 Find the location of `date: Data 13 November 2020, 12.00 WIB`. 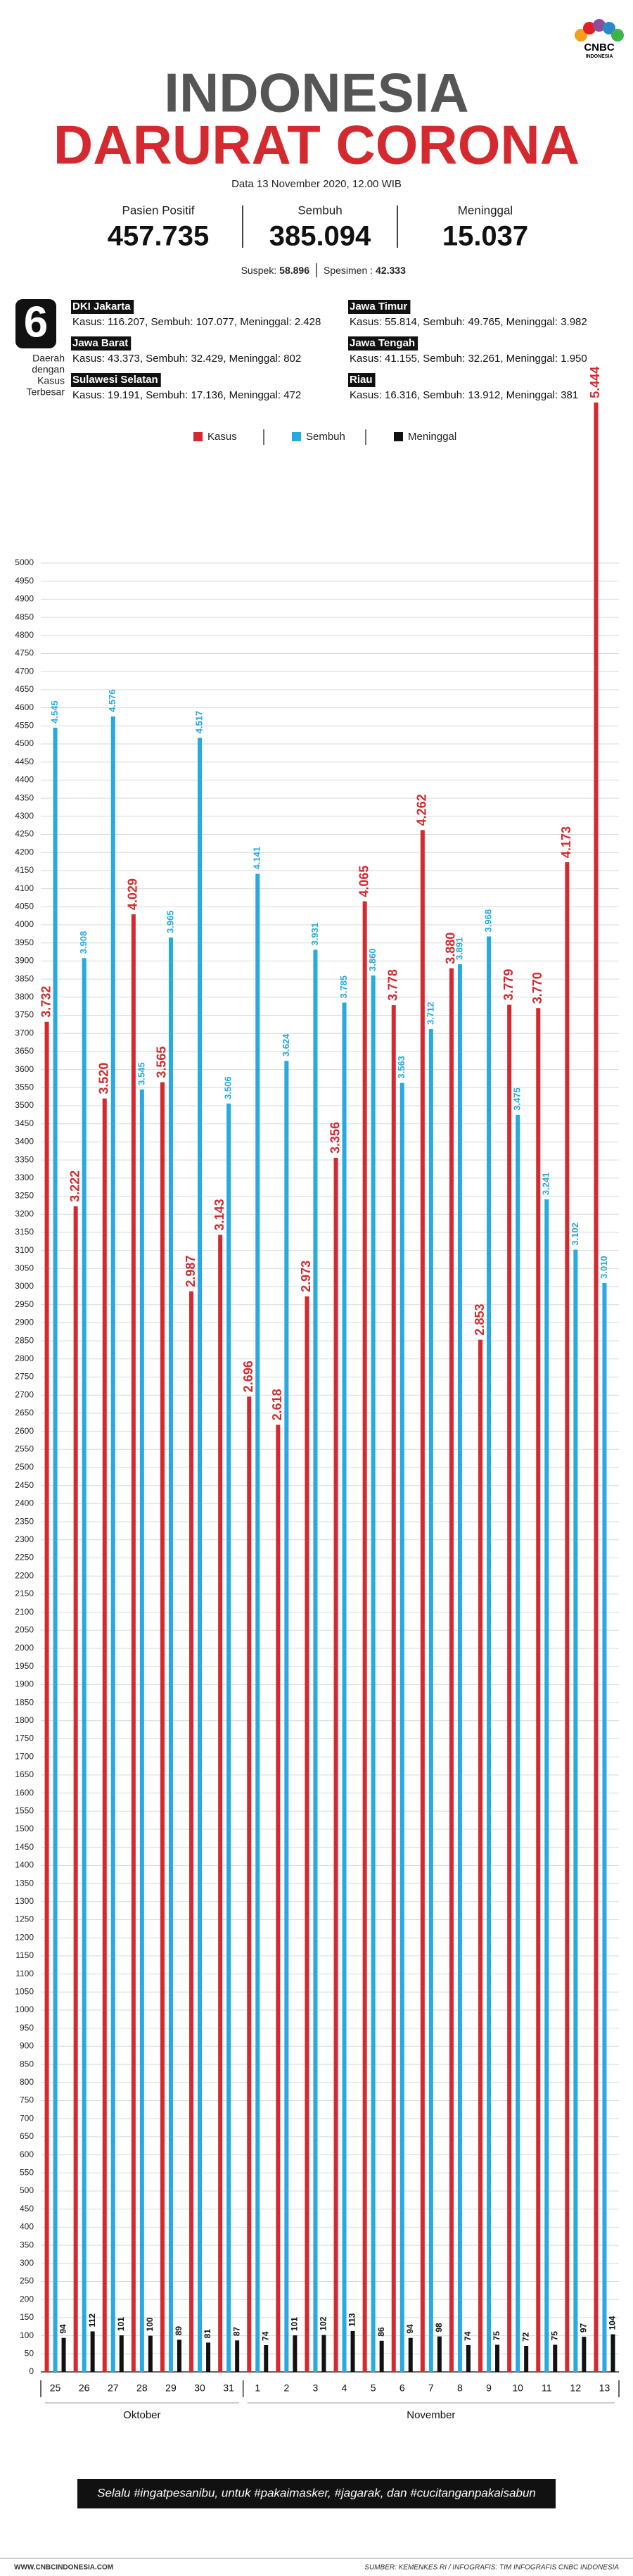

date: Data 13 November 2020, 12.00 WIB is located at coordinates (316, 184).